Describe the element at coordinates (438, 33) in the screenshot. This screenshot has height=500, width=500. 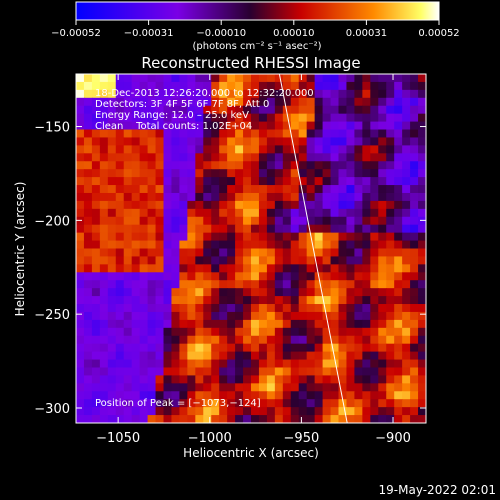
I see `colorbar-tick-label: 0.00052` at that location.